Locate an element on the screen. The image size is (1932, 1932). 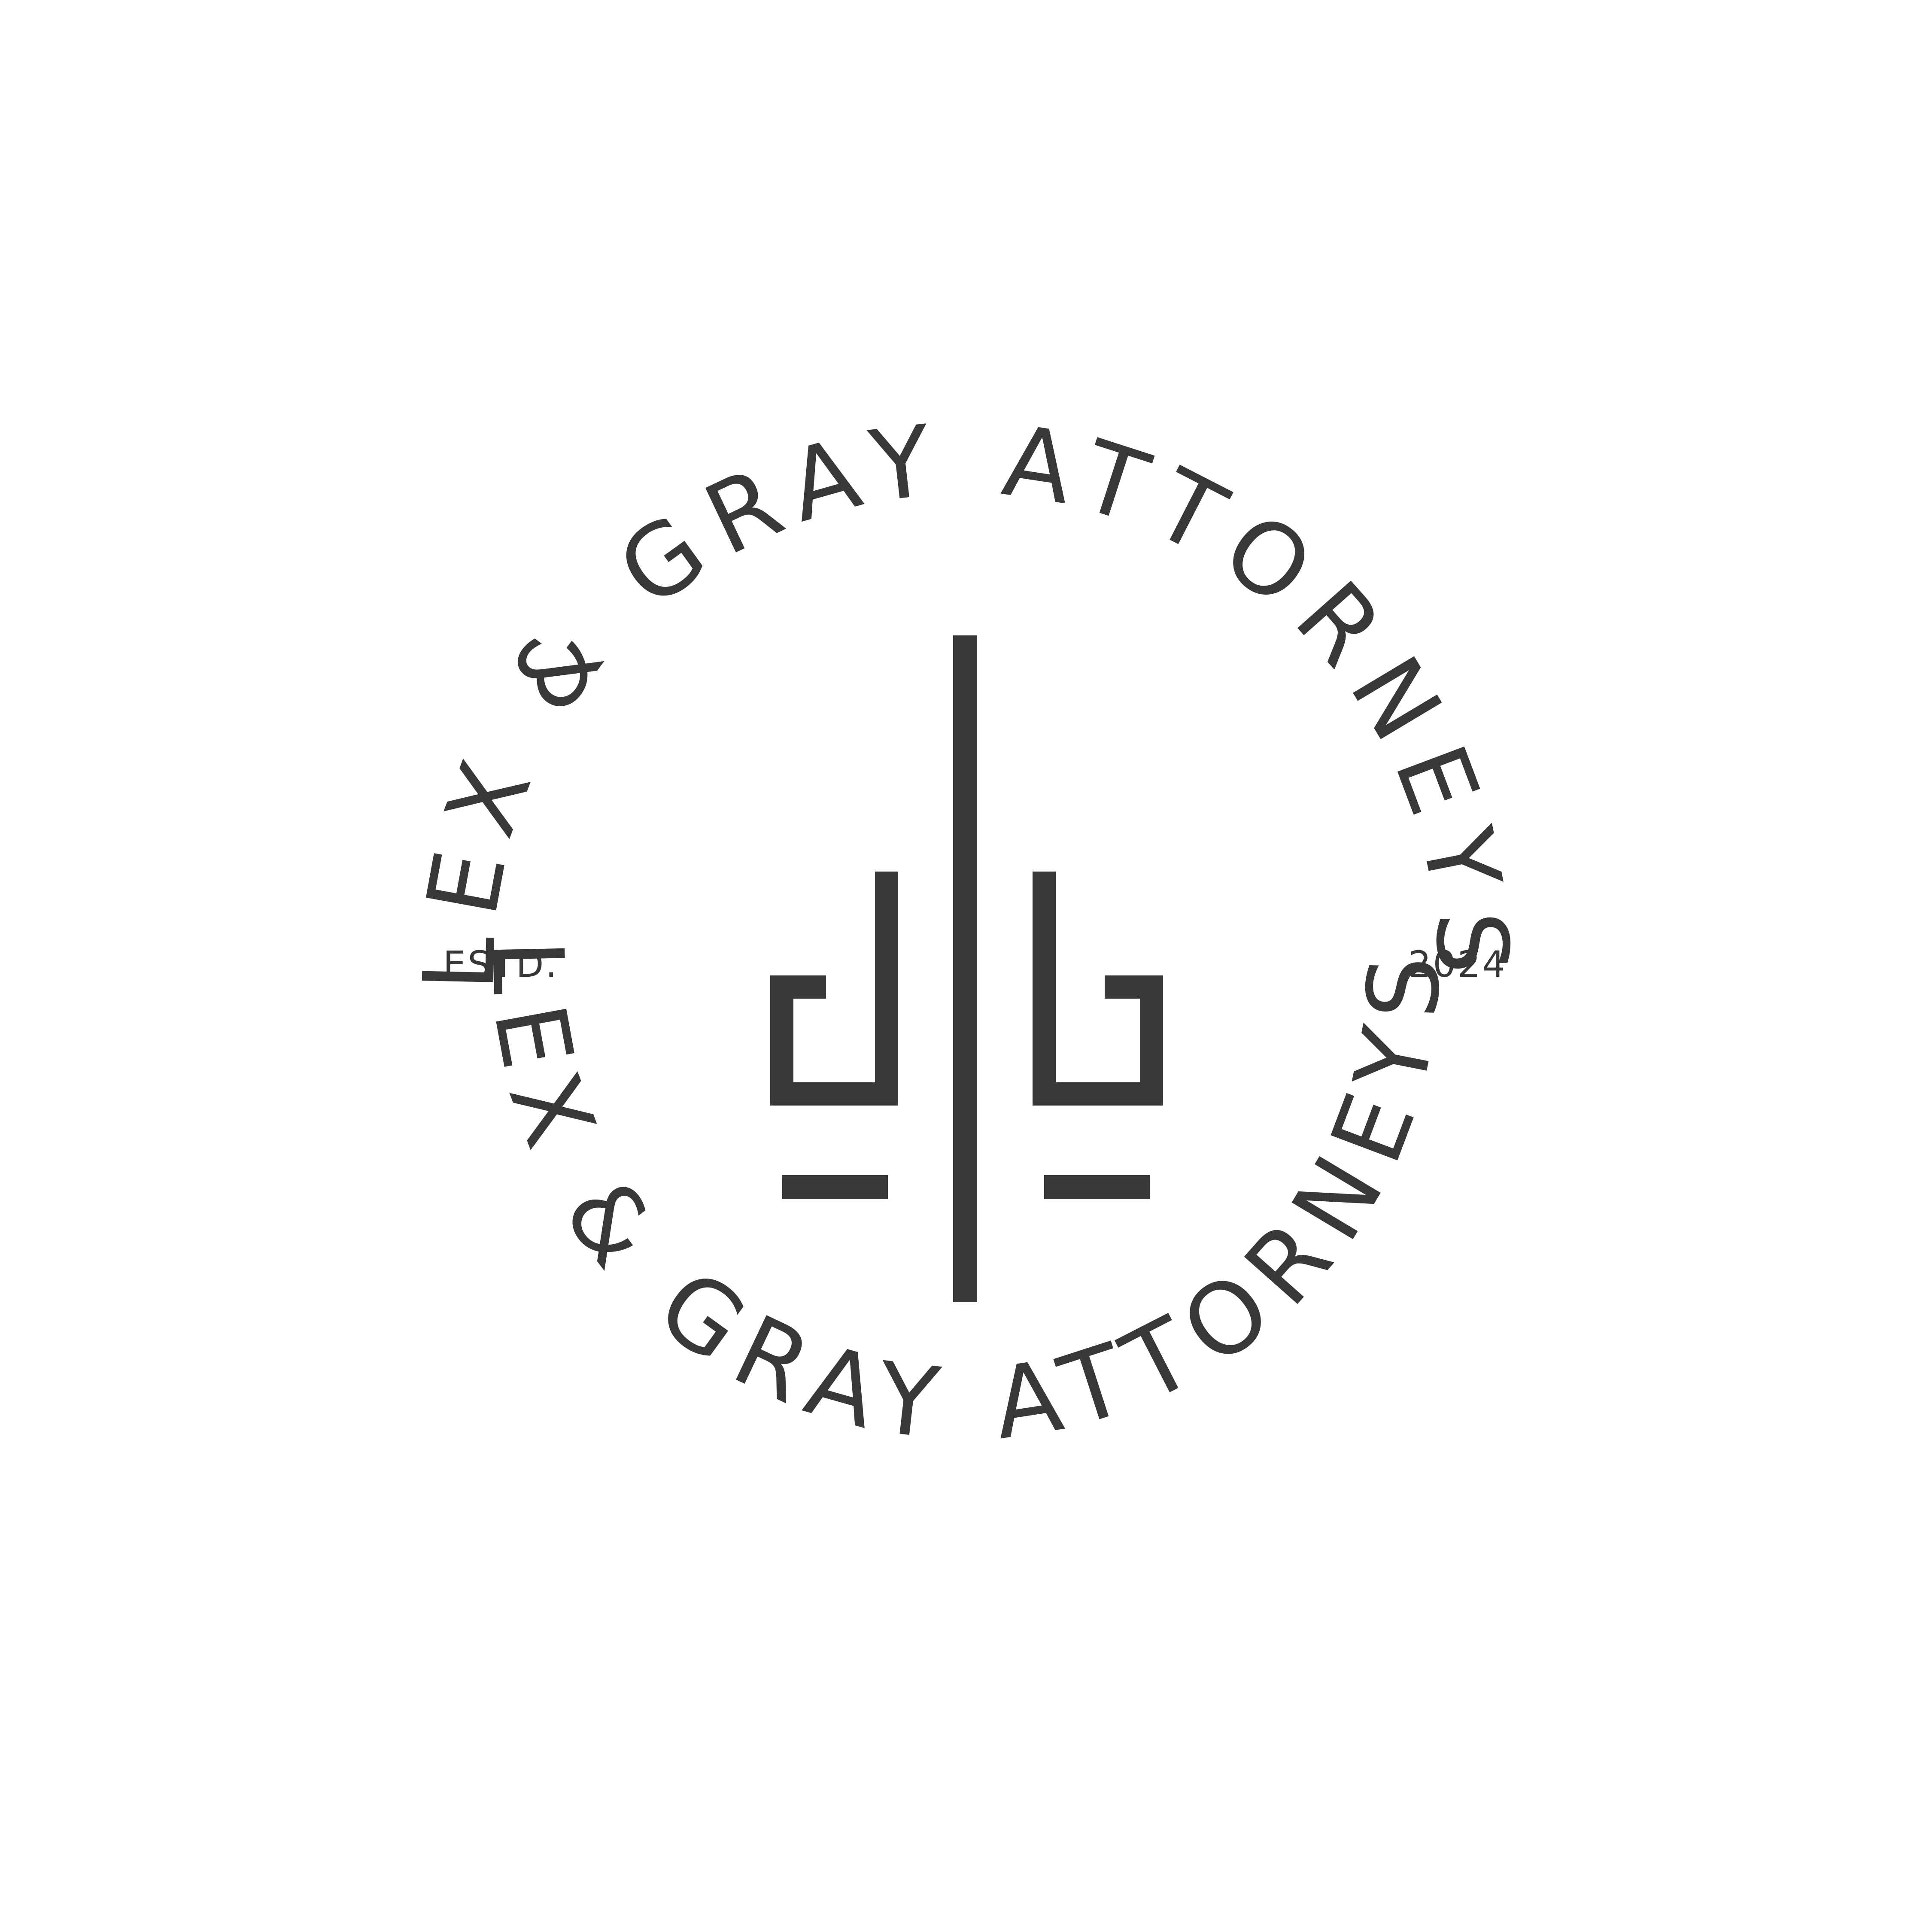
established-label: ESTD. is located at coordinates (501, 964).